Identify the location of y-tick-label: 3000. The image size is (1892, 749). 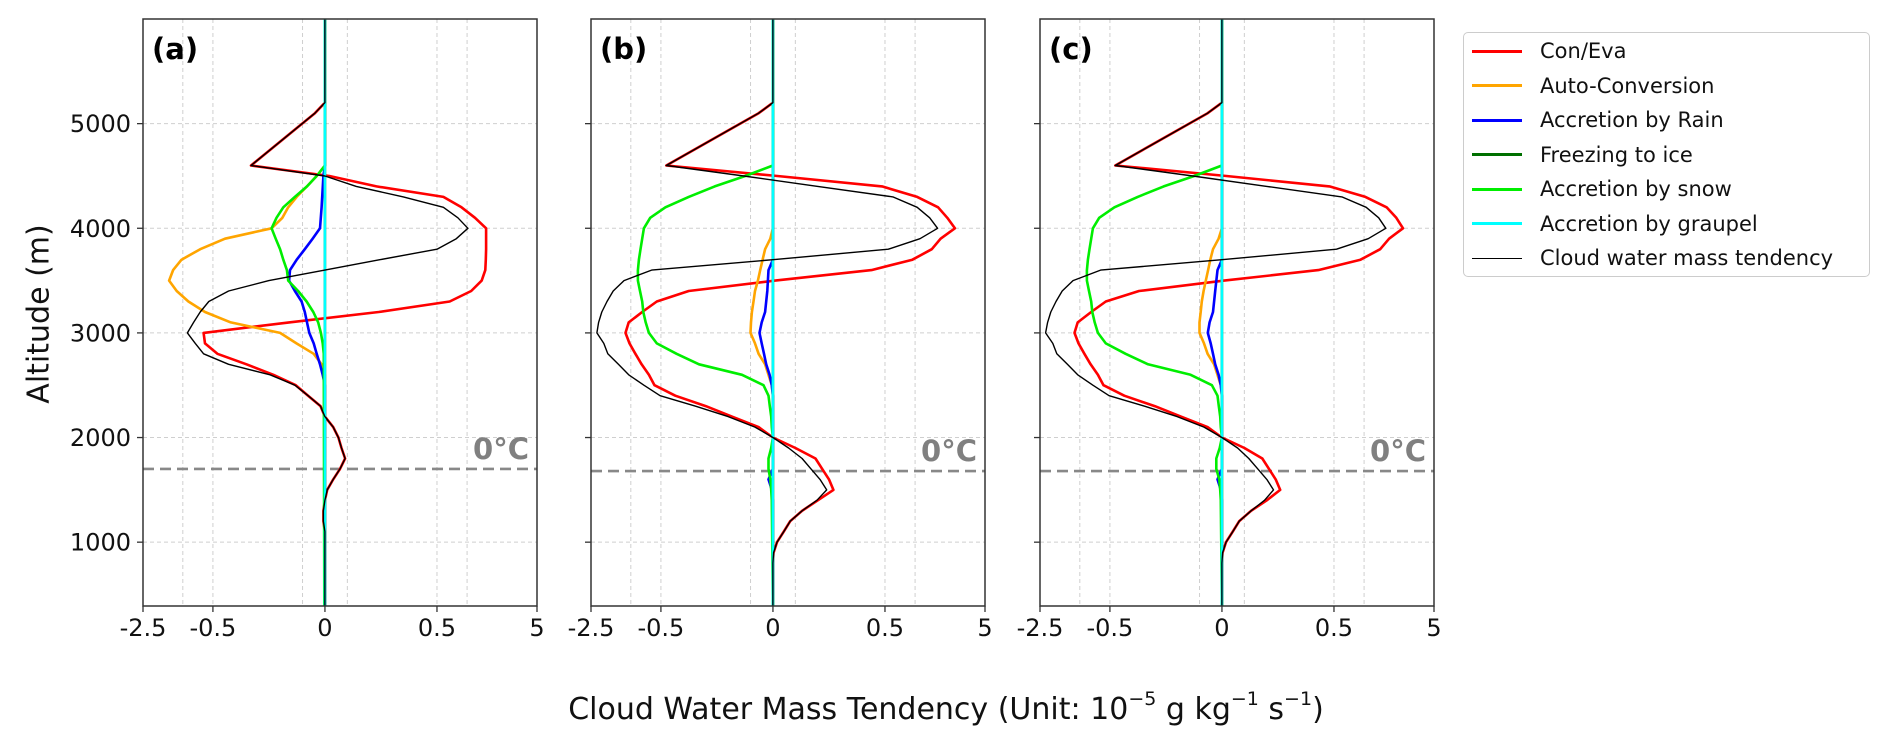
(100, 333).